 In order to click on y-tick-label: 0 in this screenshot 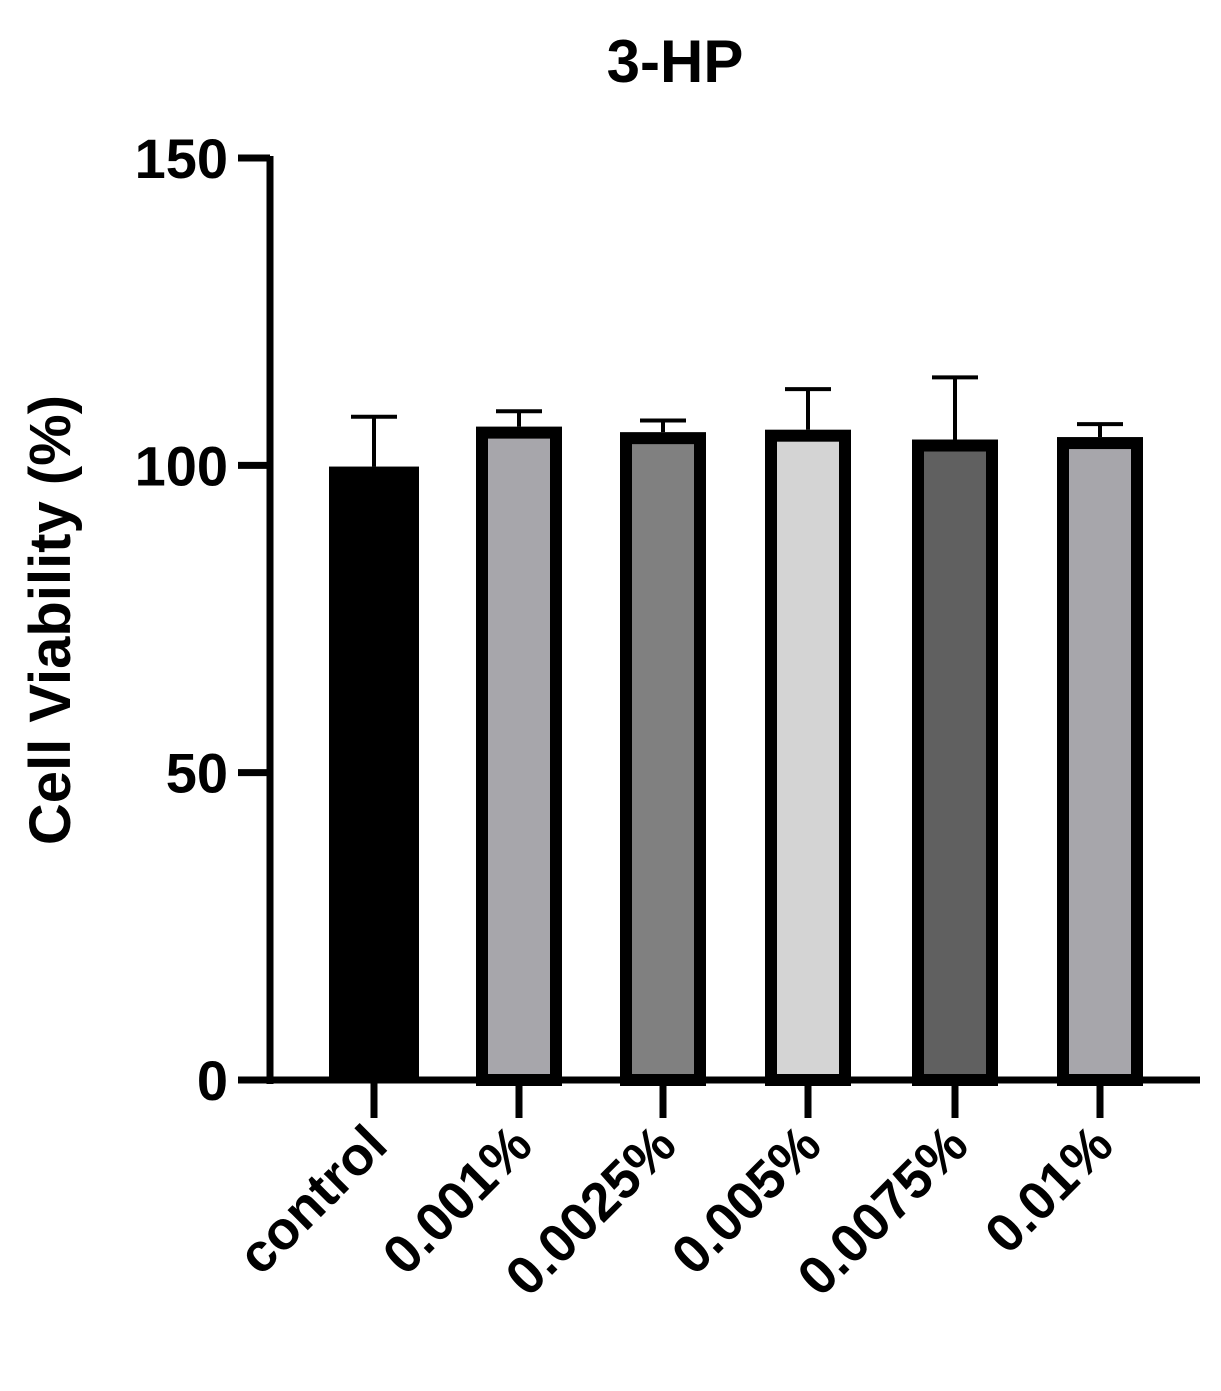, I will do `click(212, 1080)`.